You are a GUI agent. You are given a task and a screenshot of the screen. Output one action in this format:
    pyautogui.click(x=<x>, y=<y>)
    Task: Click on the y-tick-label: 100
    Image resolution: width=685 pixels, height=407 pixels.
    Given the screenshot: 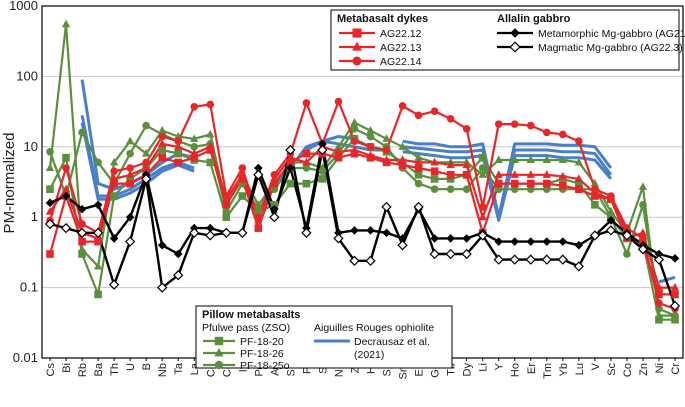 What is the action you would take?
    pyautogui.click(x=27, y=75)
    